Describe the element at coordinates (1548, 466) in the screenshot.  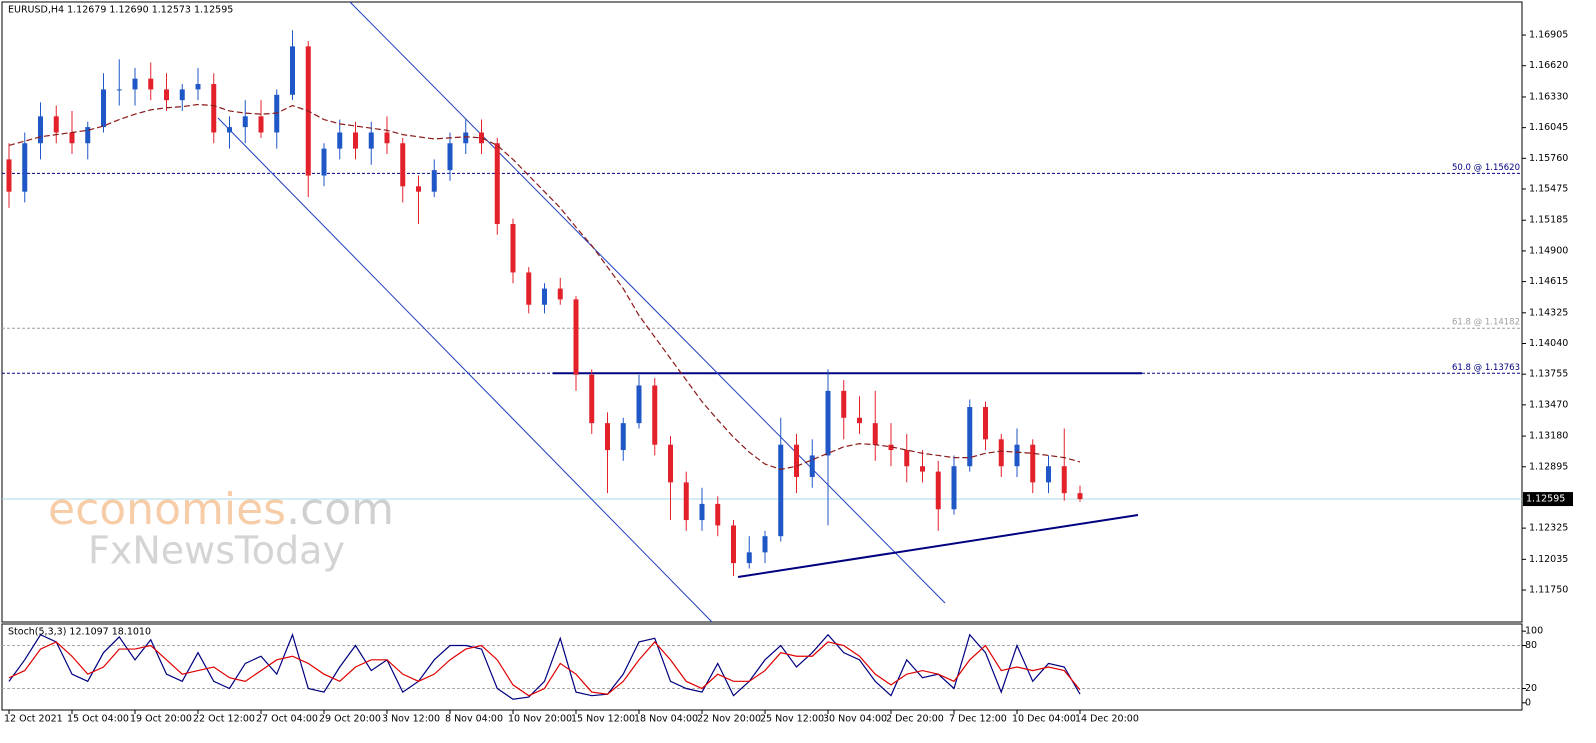
I see `y-tick-label: 1.12895` at that location.